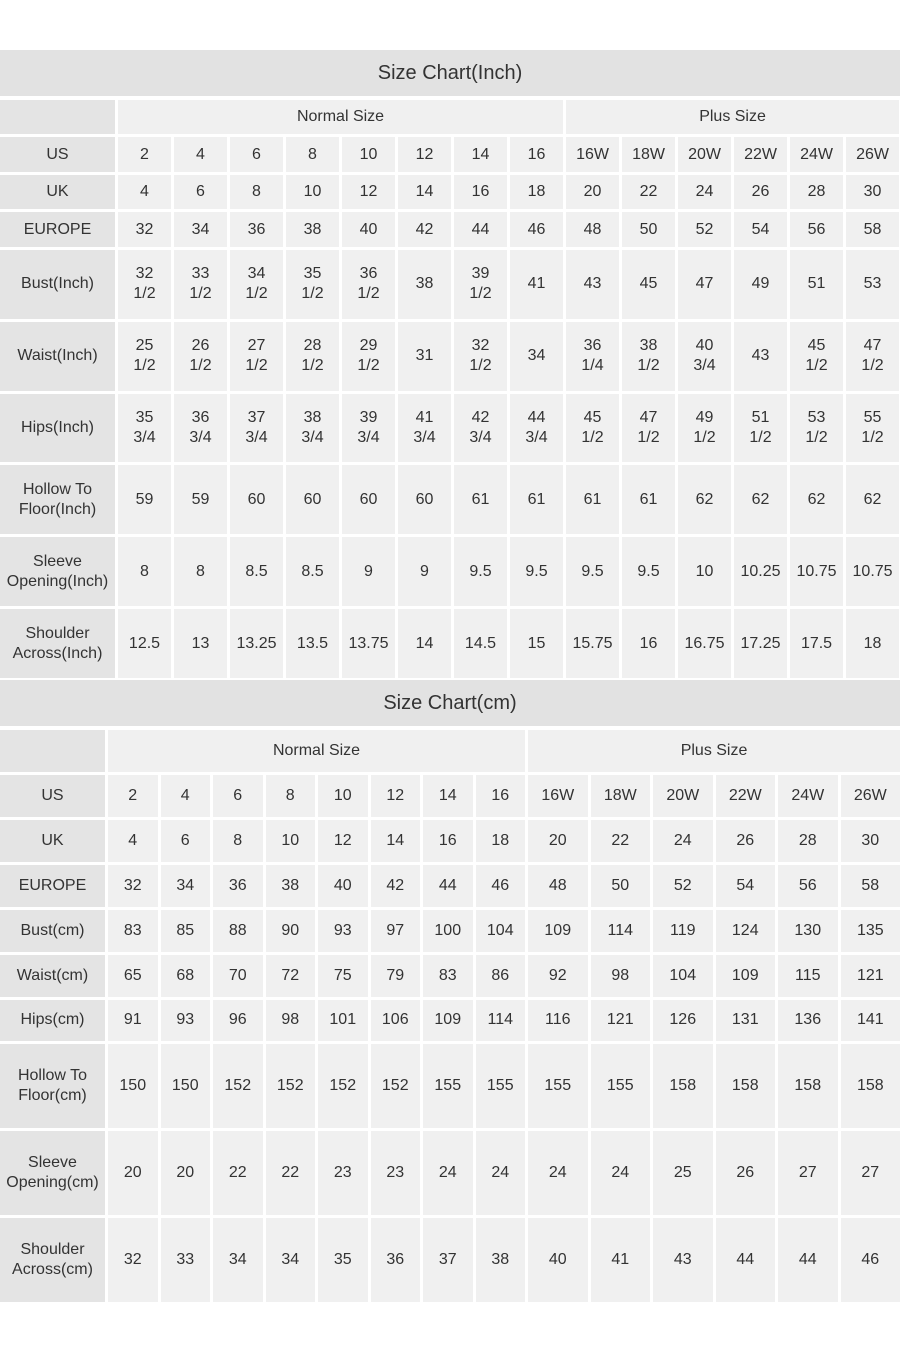 The width and height of the screenshot is (900, 1350). I want to click on size-cell: 45 1/2, so click(817, 356).